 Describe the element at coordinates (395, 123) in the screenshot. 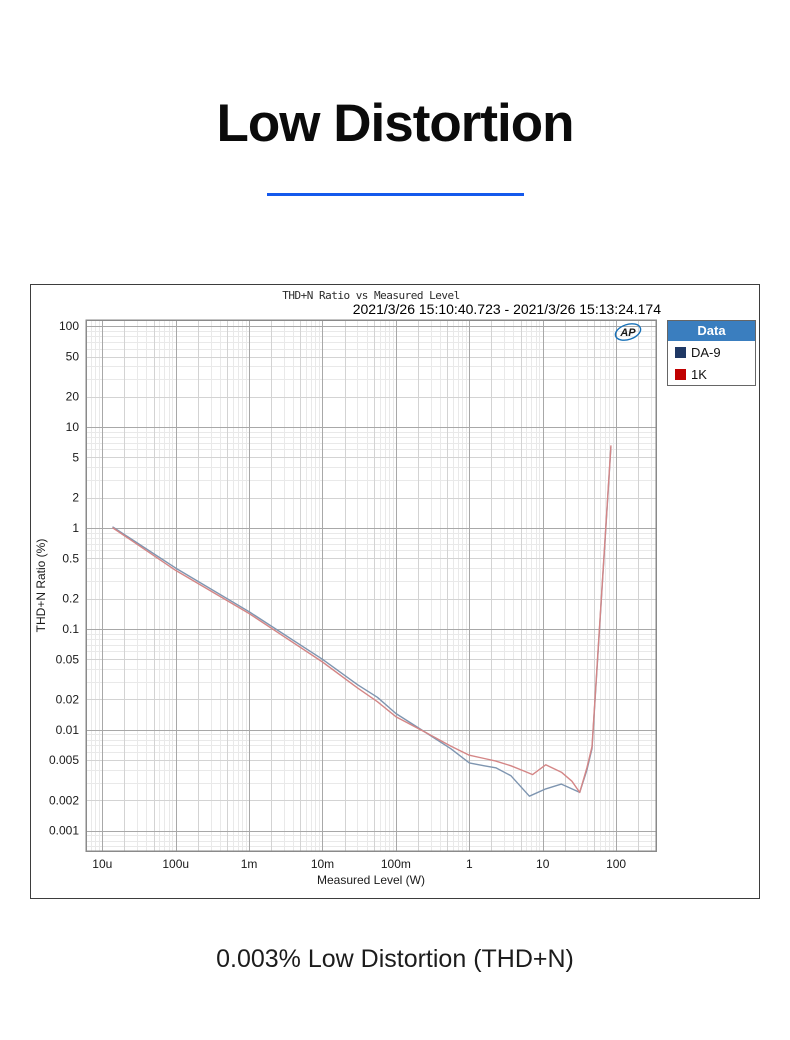

I see `page-title: Low Distortion` at that location.